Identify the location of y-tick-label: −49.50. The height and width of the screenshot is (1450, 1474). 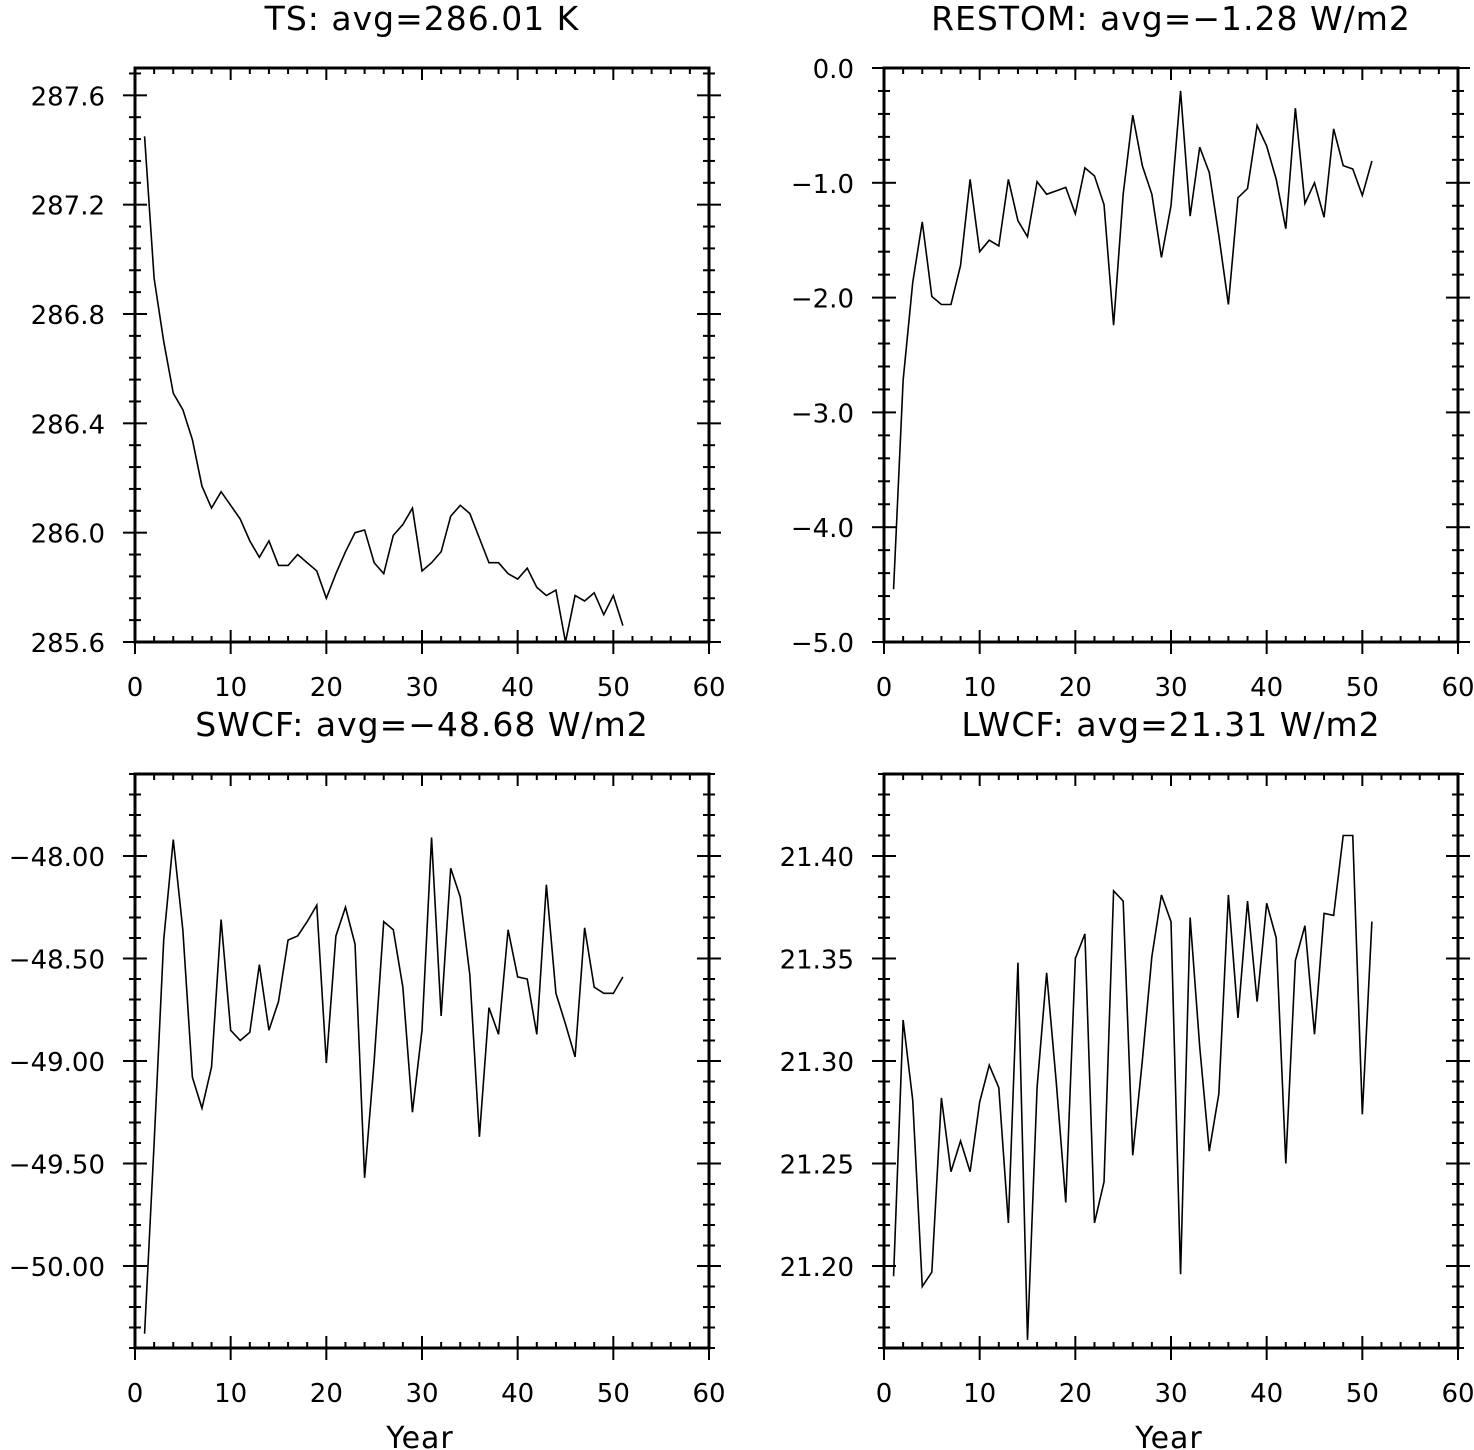
(57, 1166).